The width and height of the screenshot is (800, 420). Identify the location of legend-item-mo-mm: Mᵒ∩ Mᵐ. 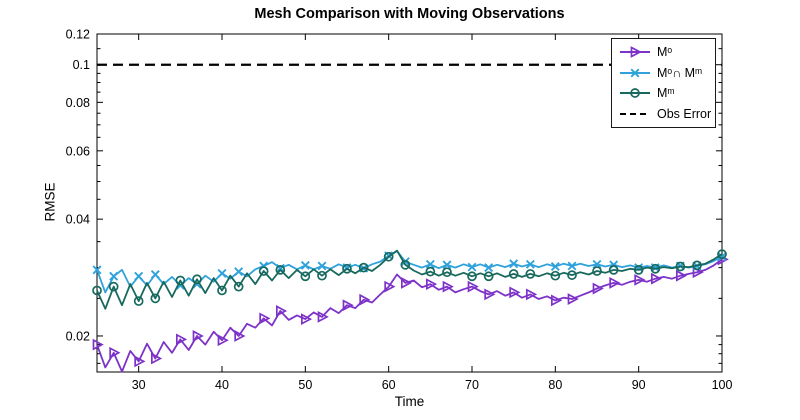
(666, 73).